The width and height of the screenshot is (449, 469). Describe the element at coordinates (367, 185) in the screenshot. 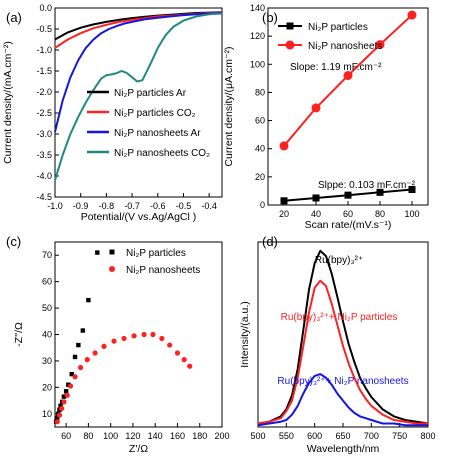

I see `annotation-slope-particles: Slppe: 0.103 mF.cm⁻²` at that location.